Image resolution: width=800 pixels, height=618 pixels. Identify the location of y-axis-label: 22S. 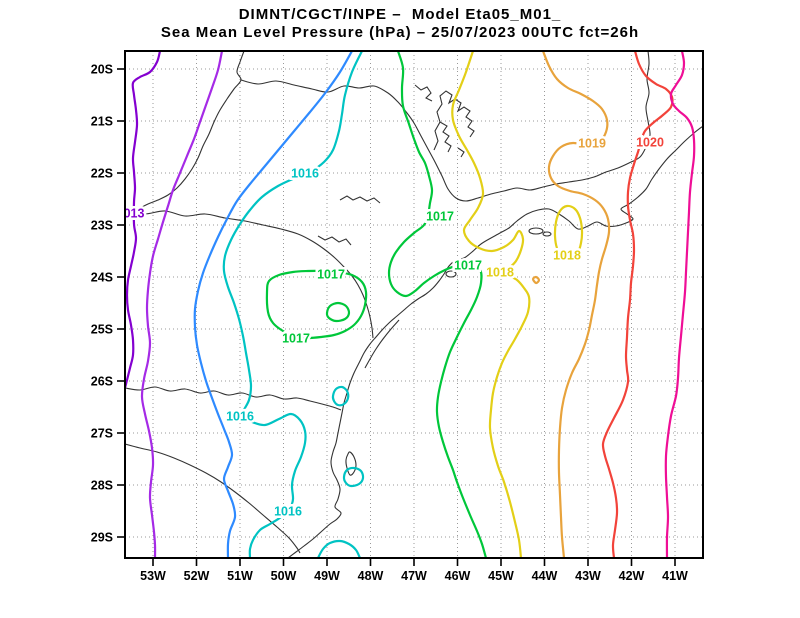
(102, 174).